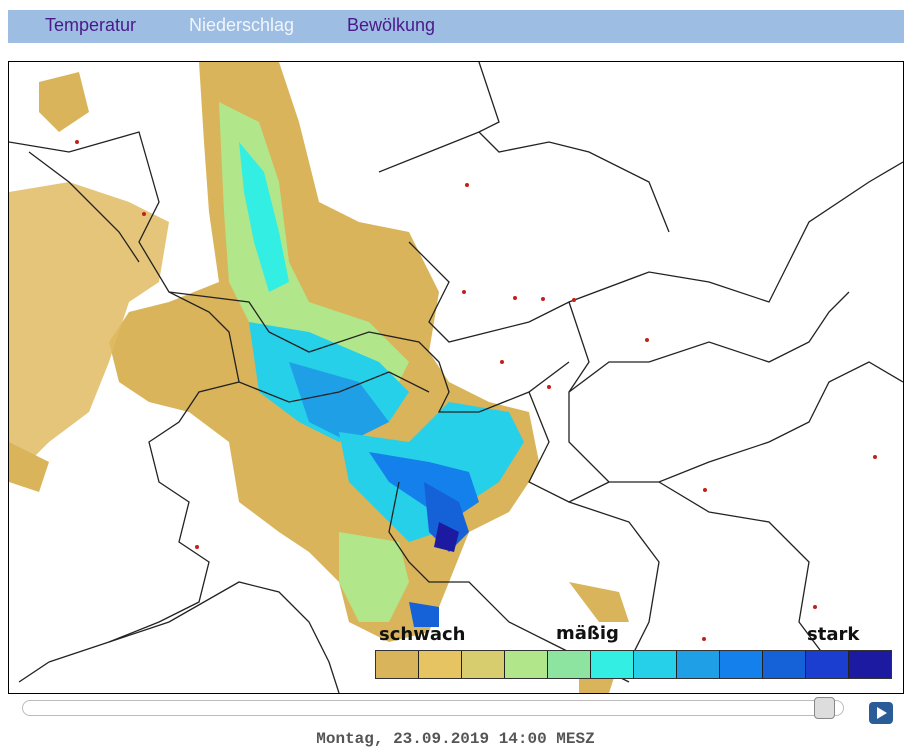 The width and height of the screenshot is (911, 754). I want to click on time-slider-thumb, so click(824, 708).